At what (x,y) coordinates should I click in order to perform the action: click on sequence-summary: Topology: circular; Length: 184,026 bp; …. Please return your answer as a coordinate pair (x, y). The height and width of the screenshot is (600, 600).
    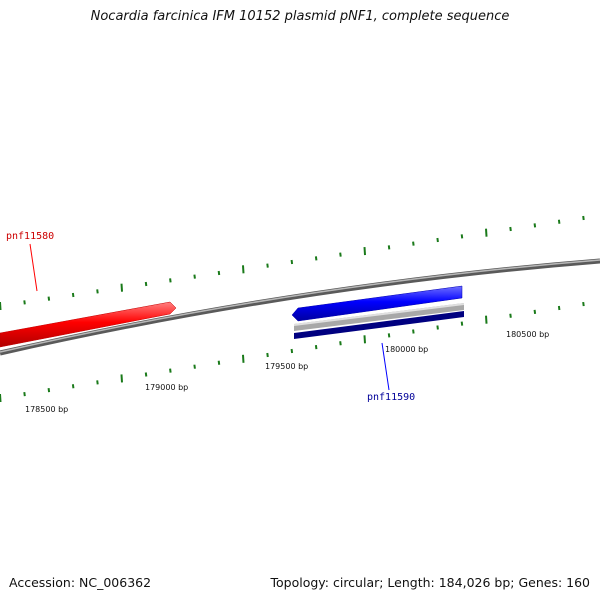
    Looking at the image, I should click on (430, 582).